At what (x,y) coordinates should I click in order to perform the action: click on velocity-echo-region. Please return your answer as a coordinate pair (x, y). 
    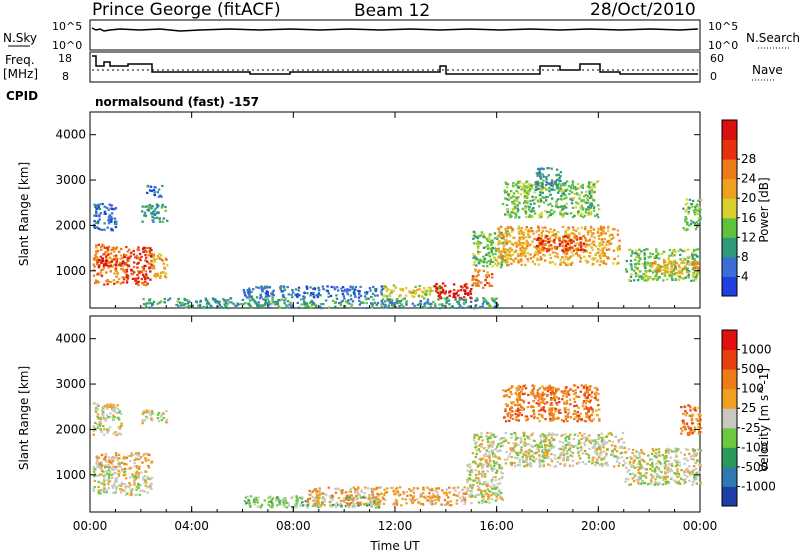
    Looking at the image, I should click on (549, 449).